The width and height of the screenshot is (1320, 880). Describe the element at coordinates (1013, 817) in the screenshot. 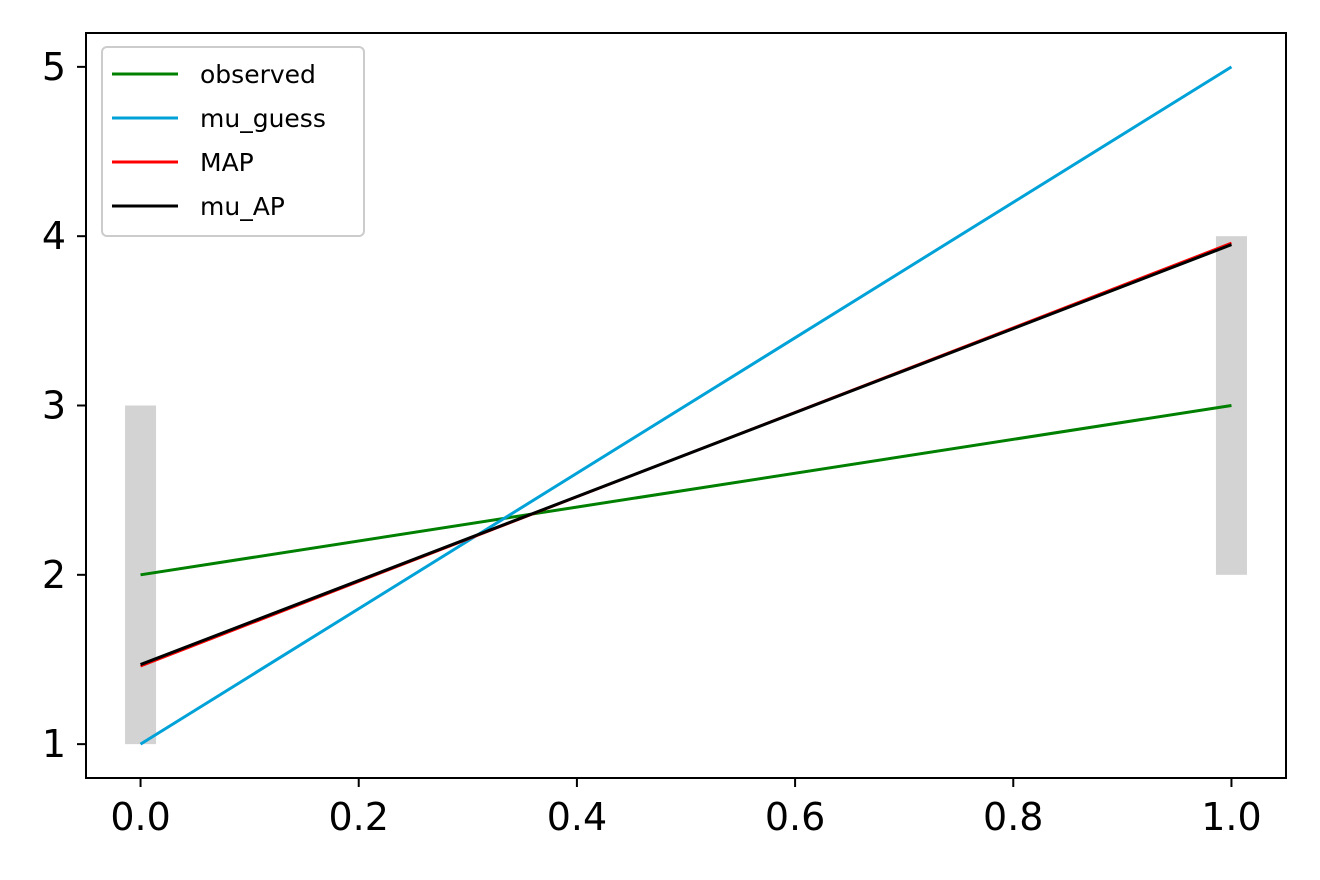

I see `x-tick-label: 0.8` at that location.